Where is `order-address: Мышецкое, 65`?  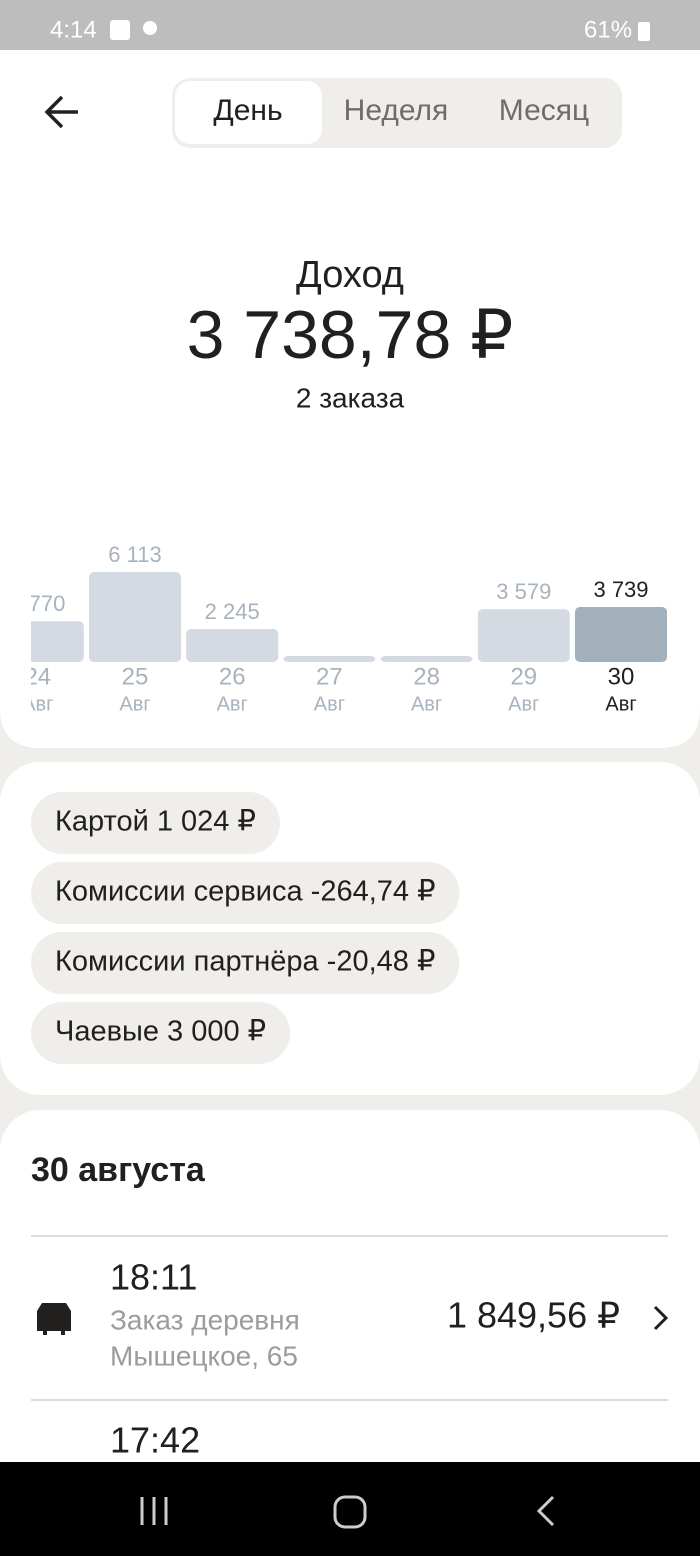 order-address: Мышецкое, 65 is located at coordinates (204, 1355).